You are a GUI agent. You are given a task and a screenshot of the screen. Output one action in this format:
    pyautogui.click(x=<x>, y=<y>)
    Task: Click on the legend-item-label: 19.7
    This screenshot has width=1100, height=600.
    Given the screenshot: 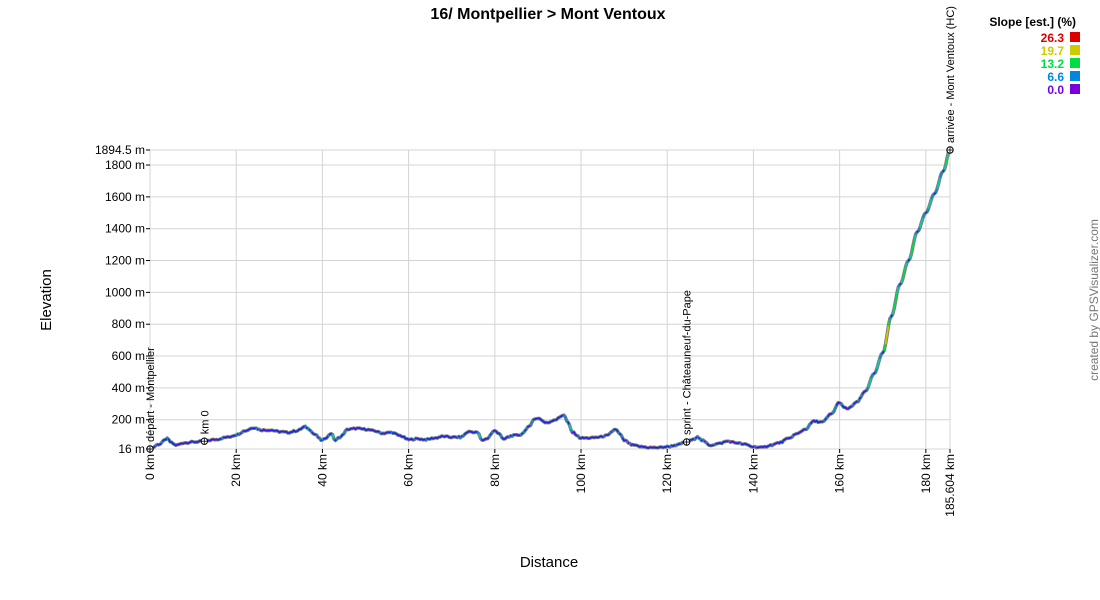 What is the action you would take?
    pyautogui.click(x=1053, y=51)
    